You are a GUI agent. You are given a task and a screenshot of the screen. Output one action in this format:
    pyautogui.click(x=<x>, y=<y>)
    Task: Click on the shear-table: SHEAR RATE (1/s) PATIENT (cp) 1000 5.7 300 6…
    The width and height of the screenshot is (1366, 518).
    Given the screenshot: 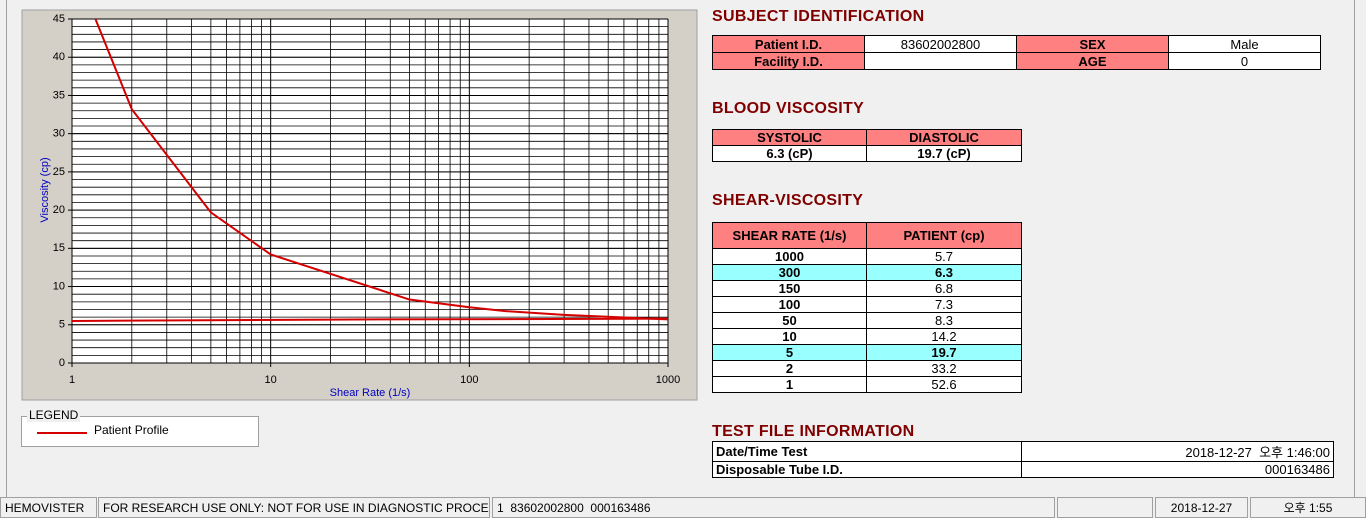 What is the action you would take?
    pyautogui.click(x=867, y=307)
    